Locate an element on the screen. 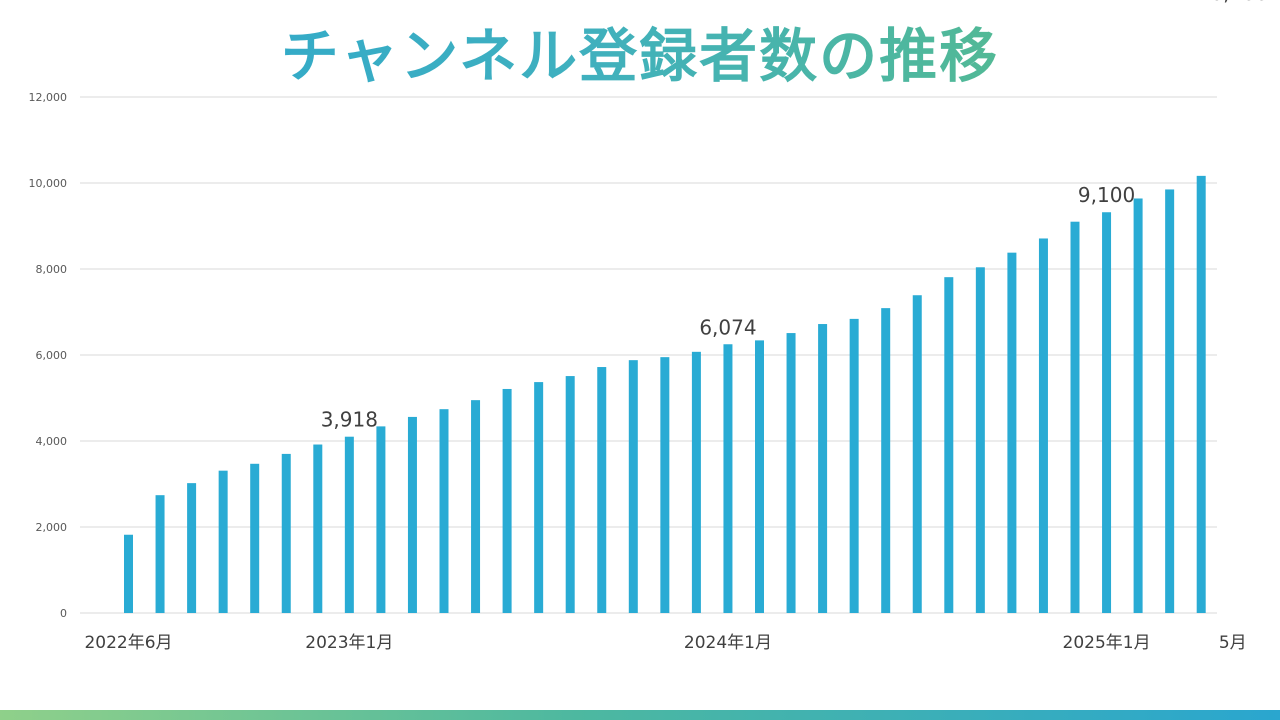  data-label: 6,074 is located at coordinates (727, 327).